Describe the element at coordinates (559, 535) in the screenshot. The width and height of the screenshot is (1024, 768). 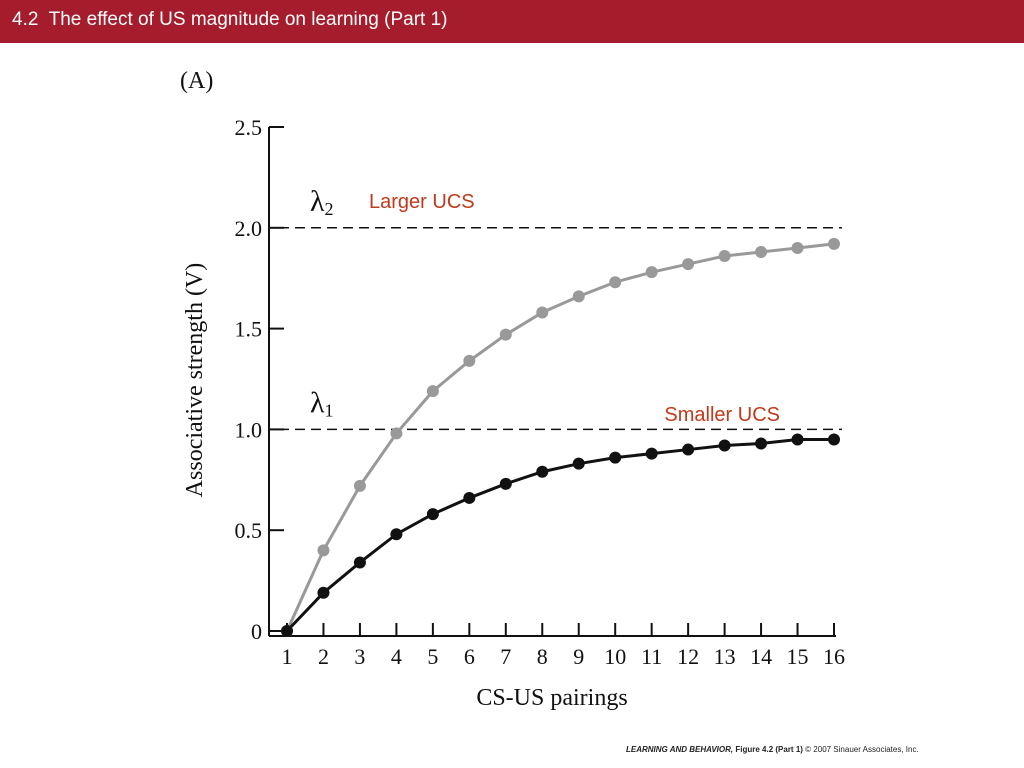
I see `series-line` at that location.